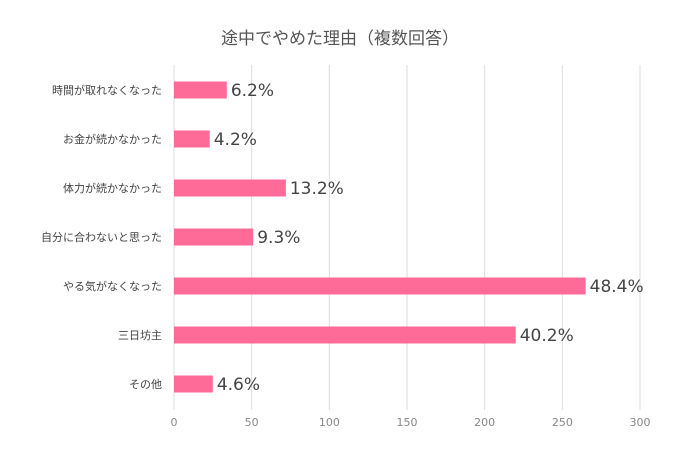 Image resolution: width=700 pixels, height=466 pixels. I want to click on x-axis-ticks: 0 50 100 150 200 250 300, so click(411, 422).